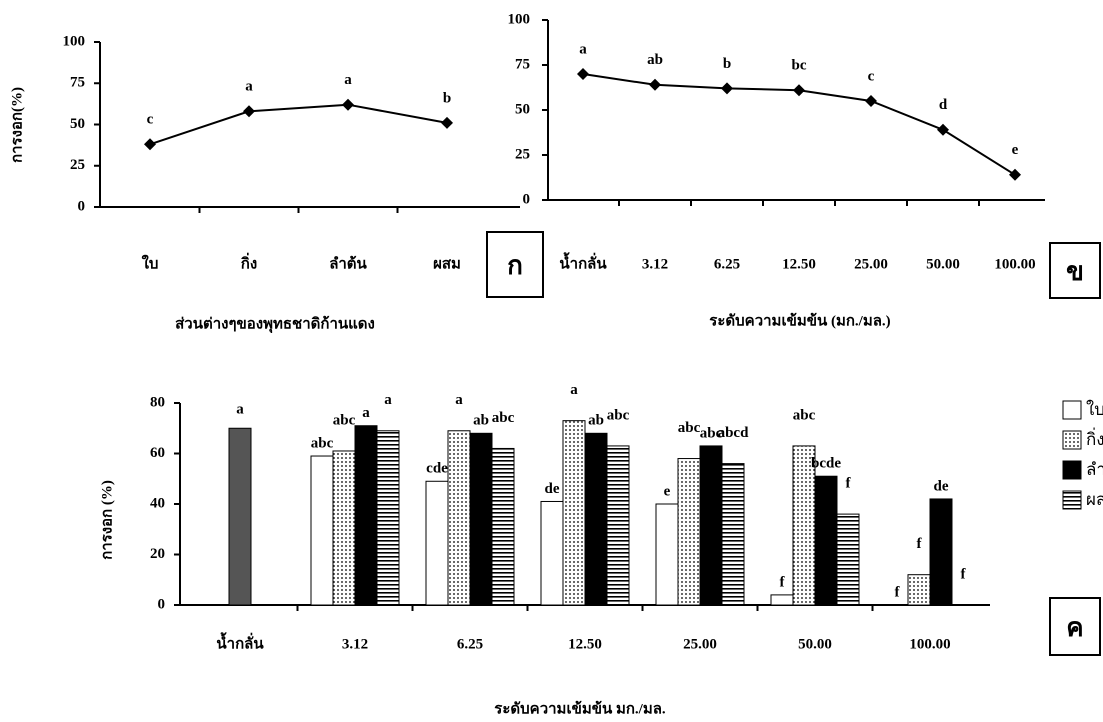 The image size is (1103, 722). What do you see at coordinates (1094, 500) in the screenshot?
I see `legend-label: ผสม` at bounding box center [1094, 500].